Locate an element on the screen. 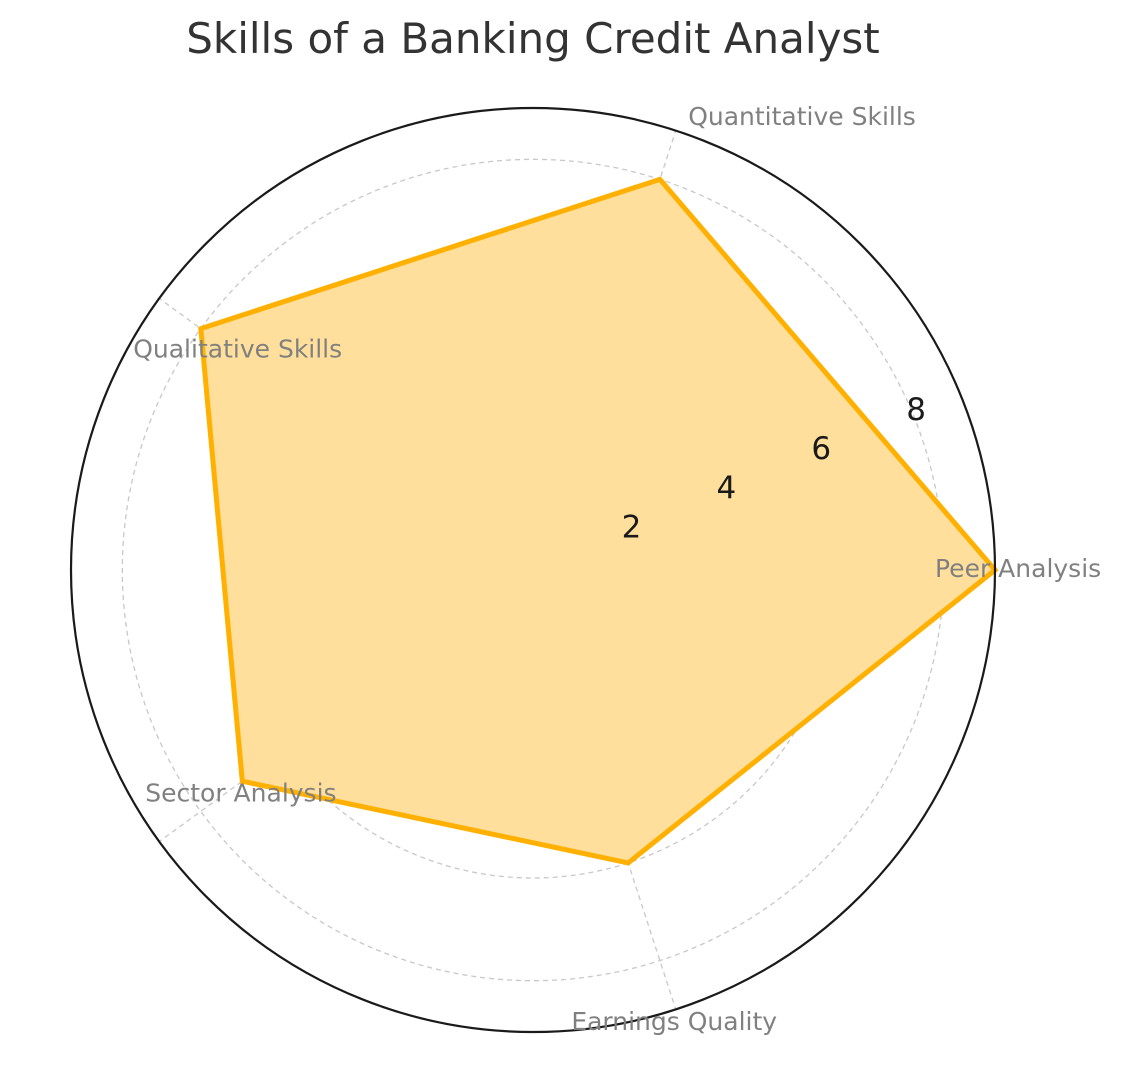 This screenshot has height=1072, width=1136. tick-layer: 2 4 6 8 is located at coordinates (774, 469).